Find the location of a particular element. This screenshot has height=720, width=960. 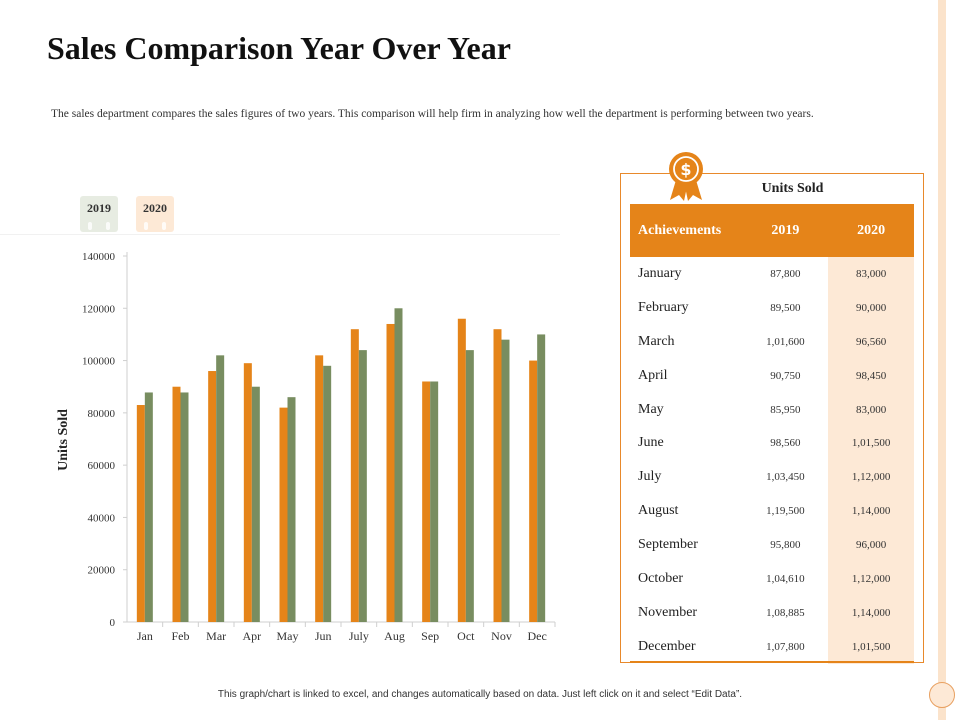

y-axis-title: Units Sold is located at coordinates (63, 440).